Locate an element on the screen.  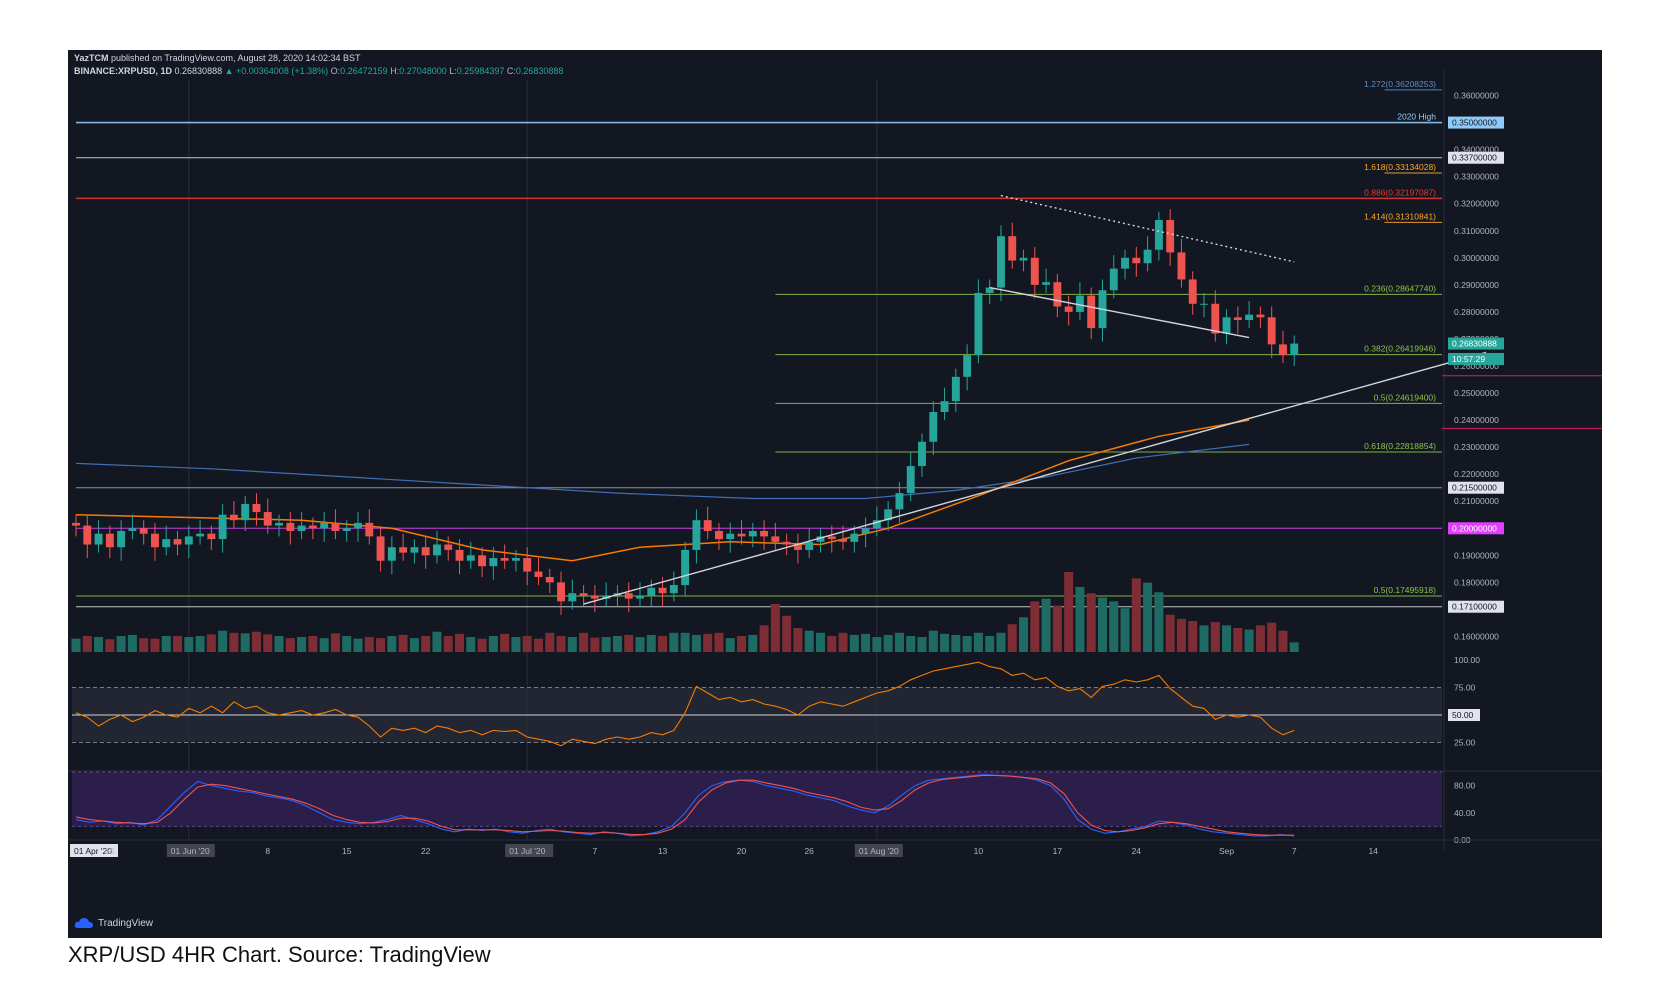
rsi-tick-label: 100.00 is located at coordinates (1467, 660).